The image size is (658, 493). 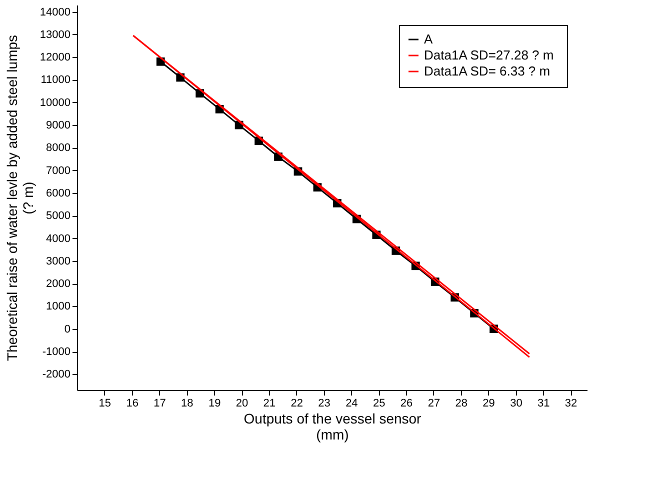 I want to click on y-tick-label: 4000, so click(x=58, y=238).